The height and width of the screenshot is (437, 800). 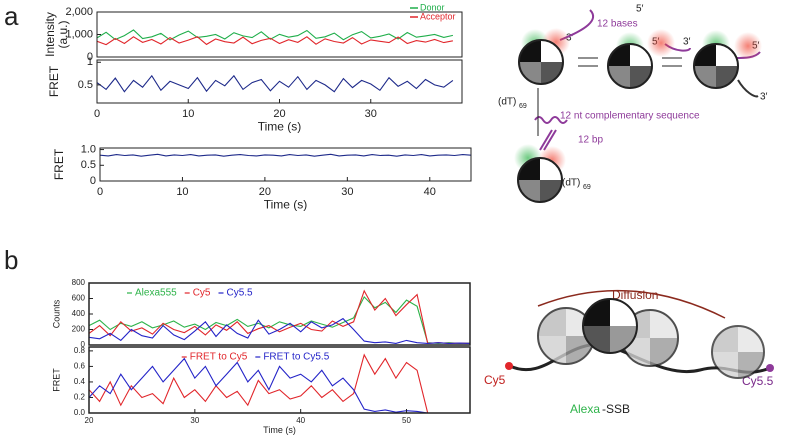 What do you see at coordinates (509, 366) in the screenshot?
I see `cy5-dye` at bounding box center [509, 366].